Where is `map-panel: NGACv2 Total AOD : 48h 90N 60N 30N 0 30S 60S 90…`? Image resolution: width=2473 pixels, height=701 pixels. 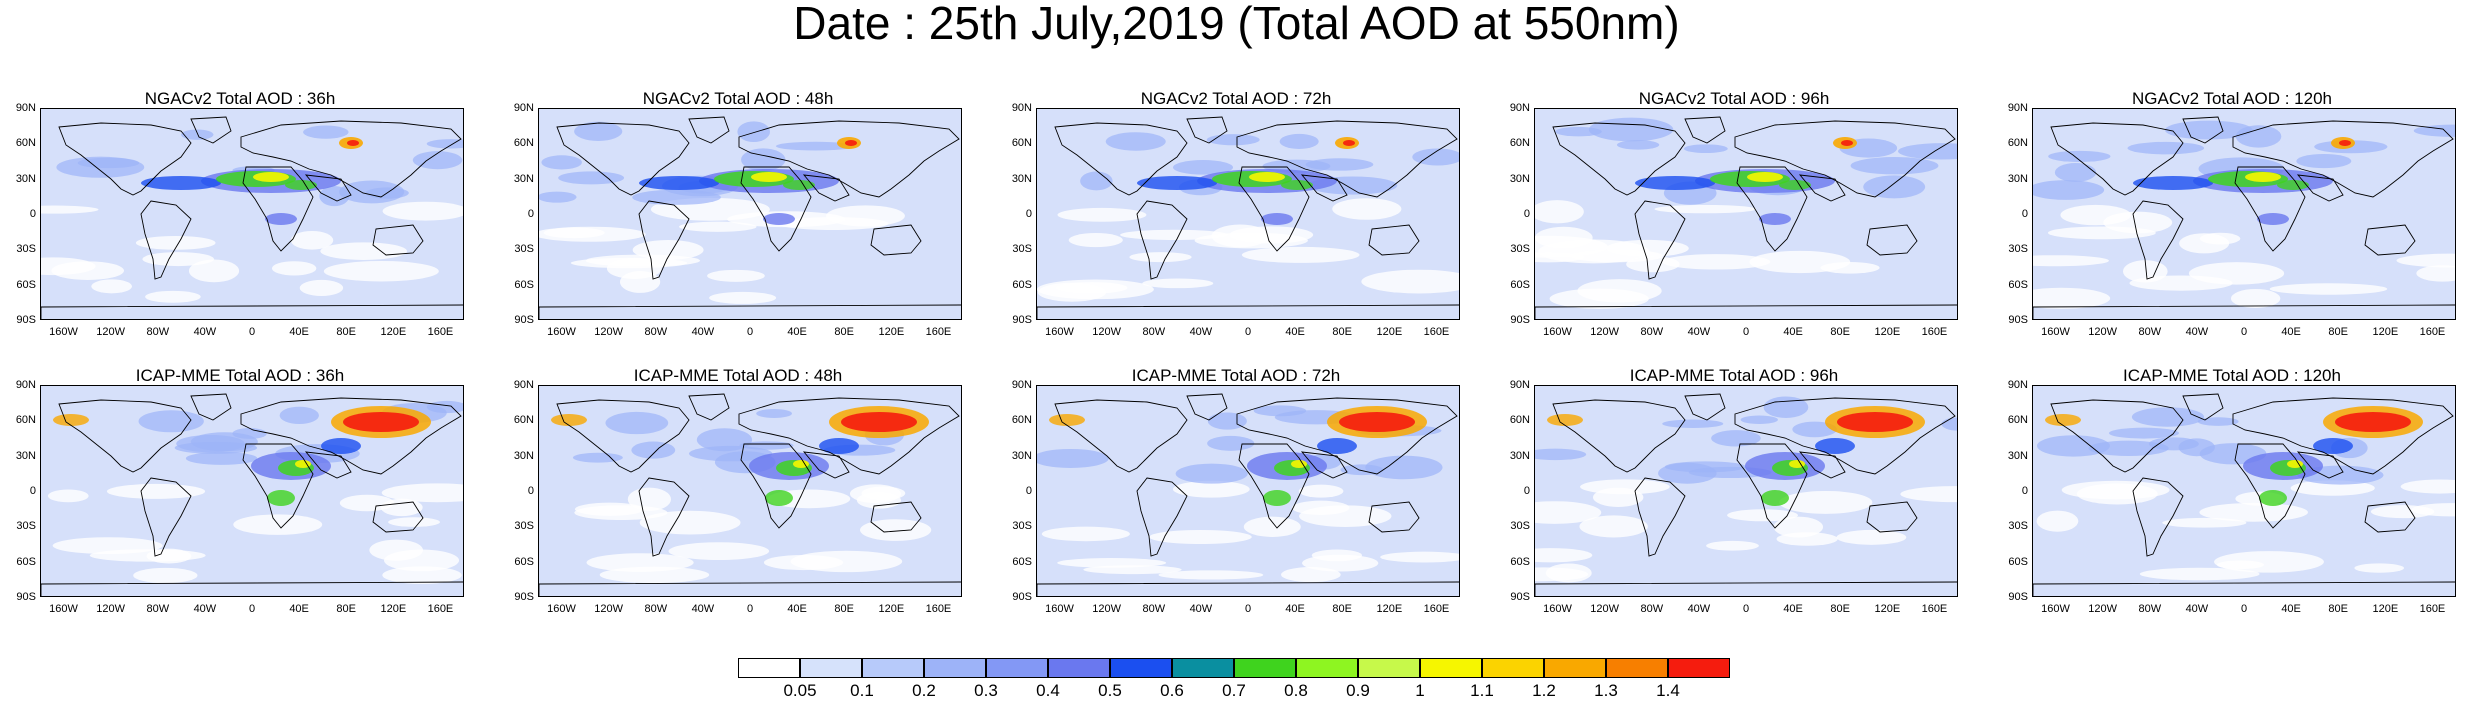 map-panel: NGACv2 Total AOD : 48h 90N 60N 30N 0 30S 60S 90… is located at coordinates (738, 218).